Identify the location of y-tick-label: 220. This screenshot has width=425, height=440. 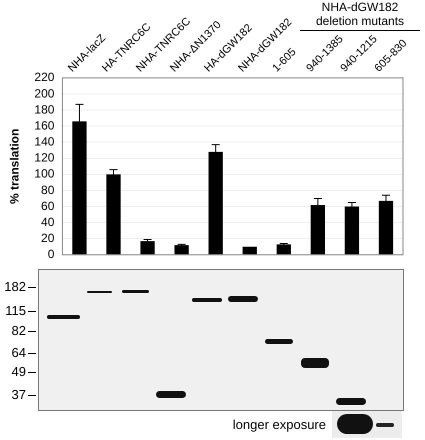
(44, 77).